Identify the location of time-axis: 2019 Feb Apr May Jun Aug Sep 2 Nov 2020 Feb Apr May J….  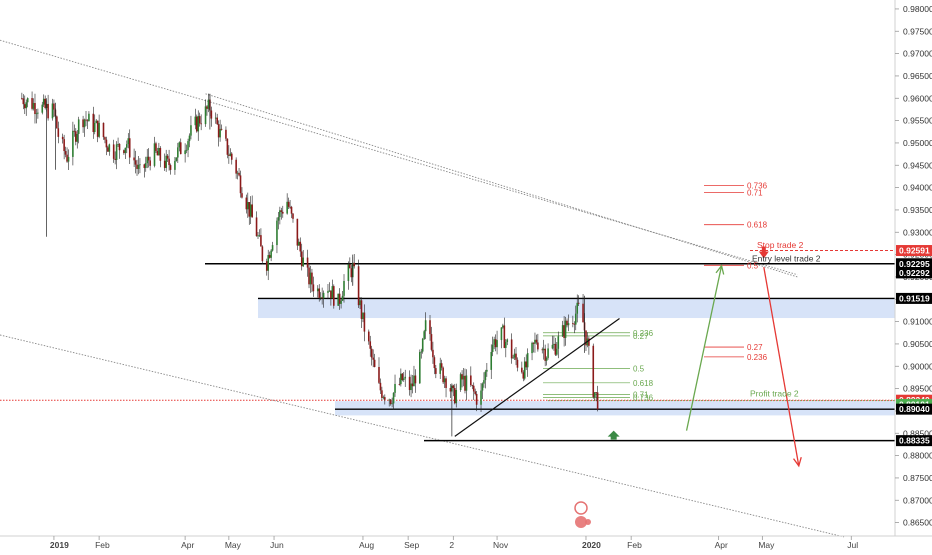
(454, 543).